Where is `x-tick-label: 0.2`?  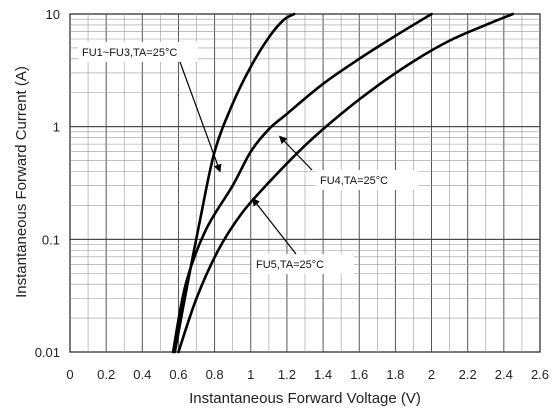 x-tick-label: 0.2 is located at coordinates (106, 374).